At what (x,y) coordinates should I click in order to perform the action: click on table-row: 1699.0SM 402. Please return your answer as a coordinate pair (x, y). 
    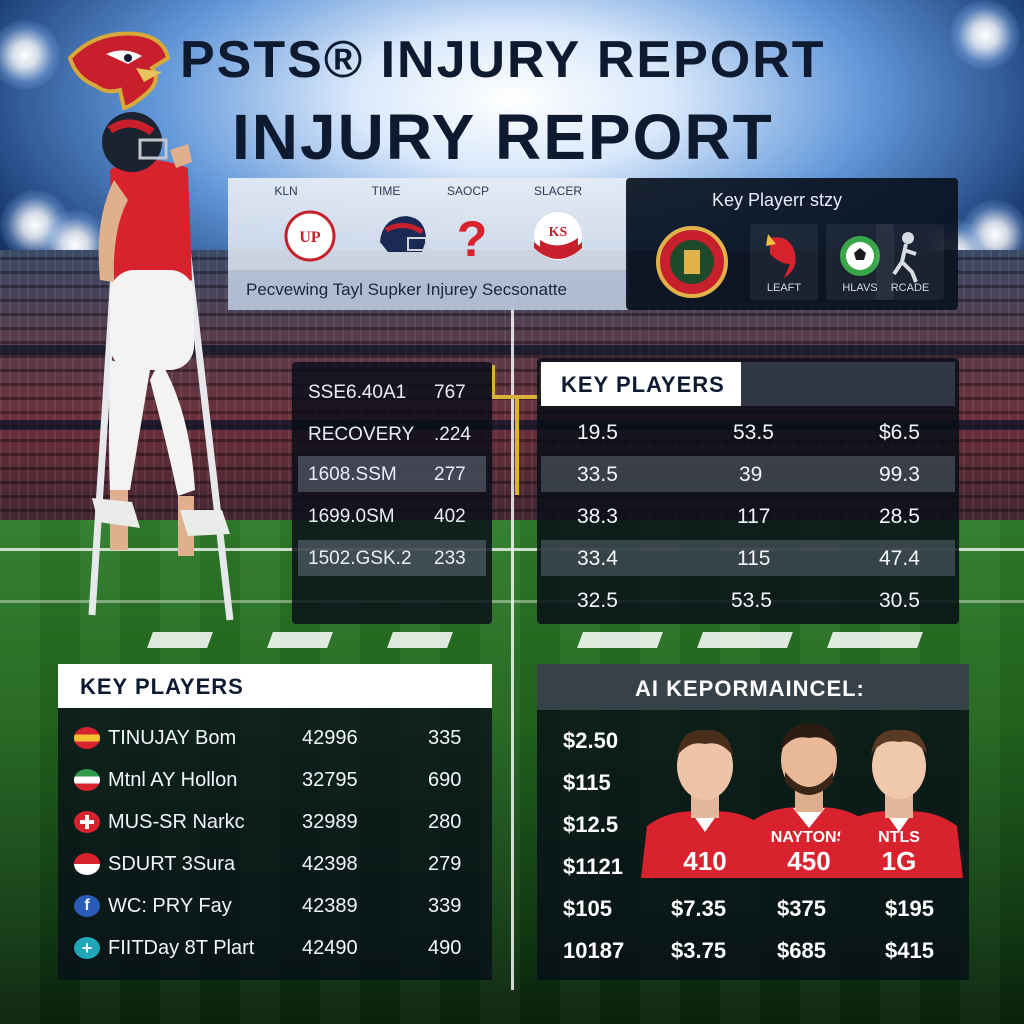
    Looking at the image, I should click on (392, 516).